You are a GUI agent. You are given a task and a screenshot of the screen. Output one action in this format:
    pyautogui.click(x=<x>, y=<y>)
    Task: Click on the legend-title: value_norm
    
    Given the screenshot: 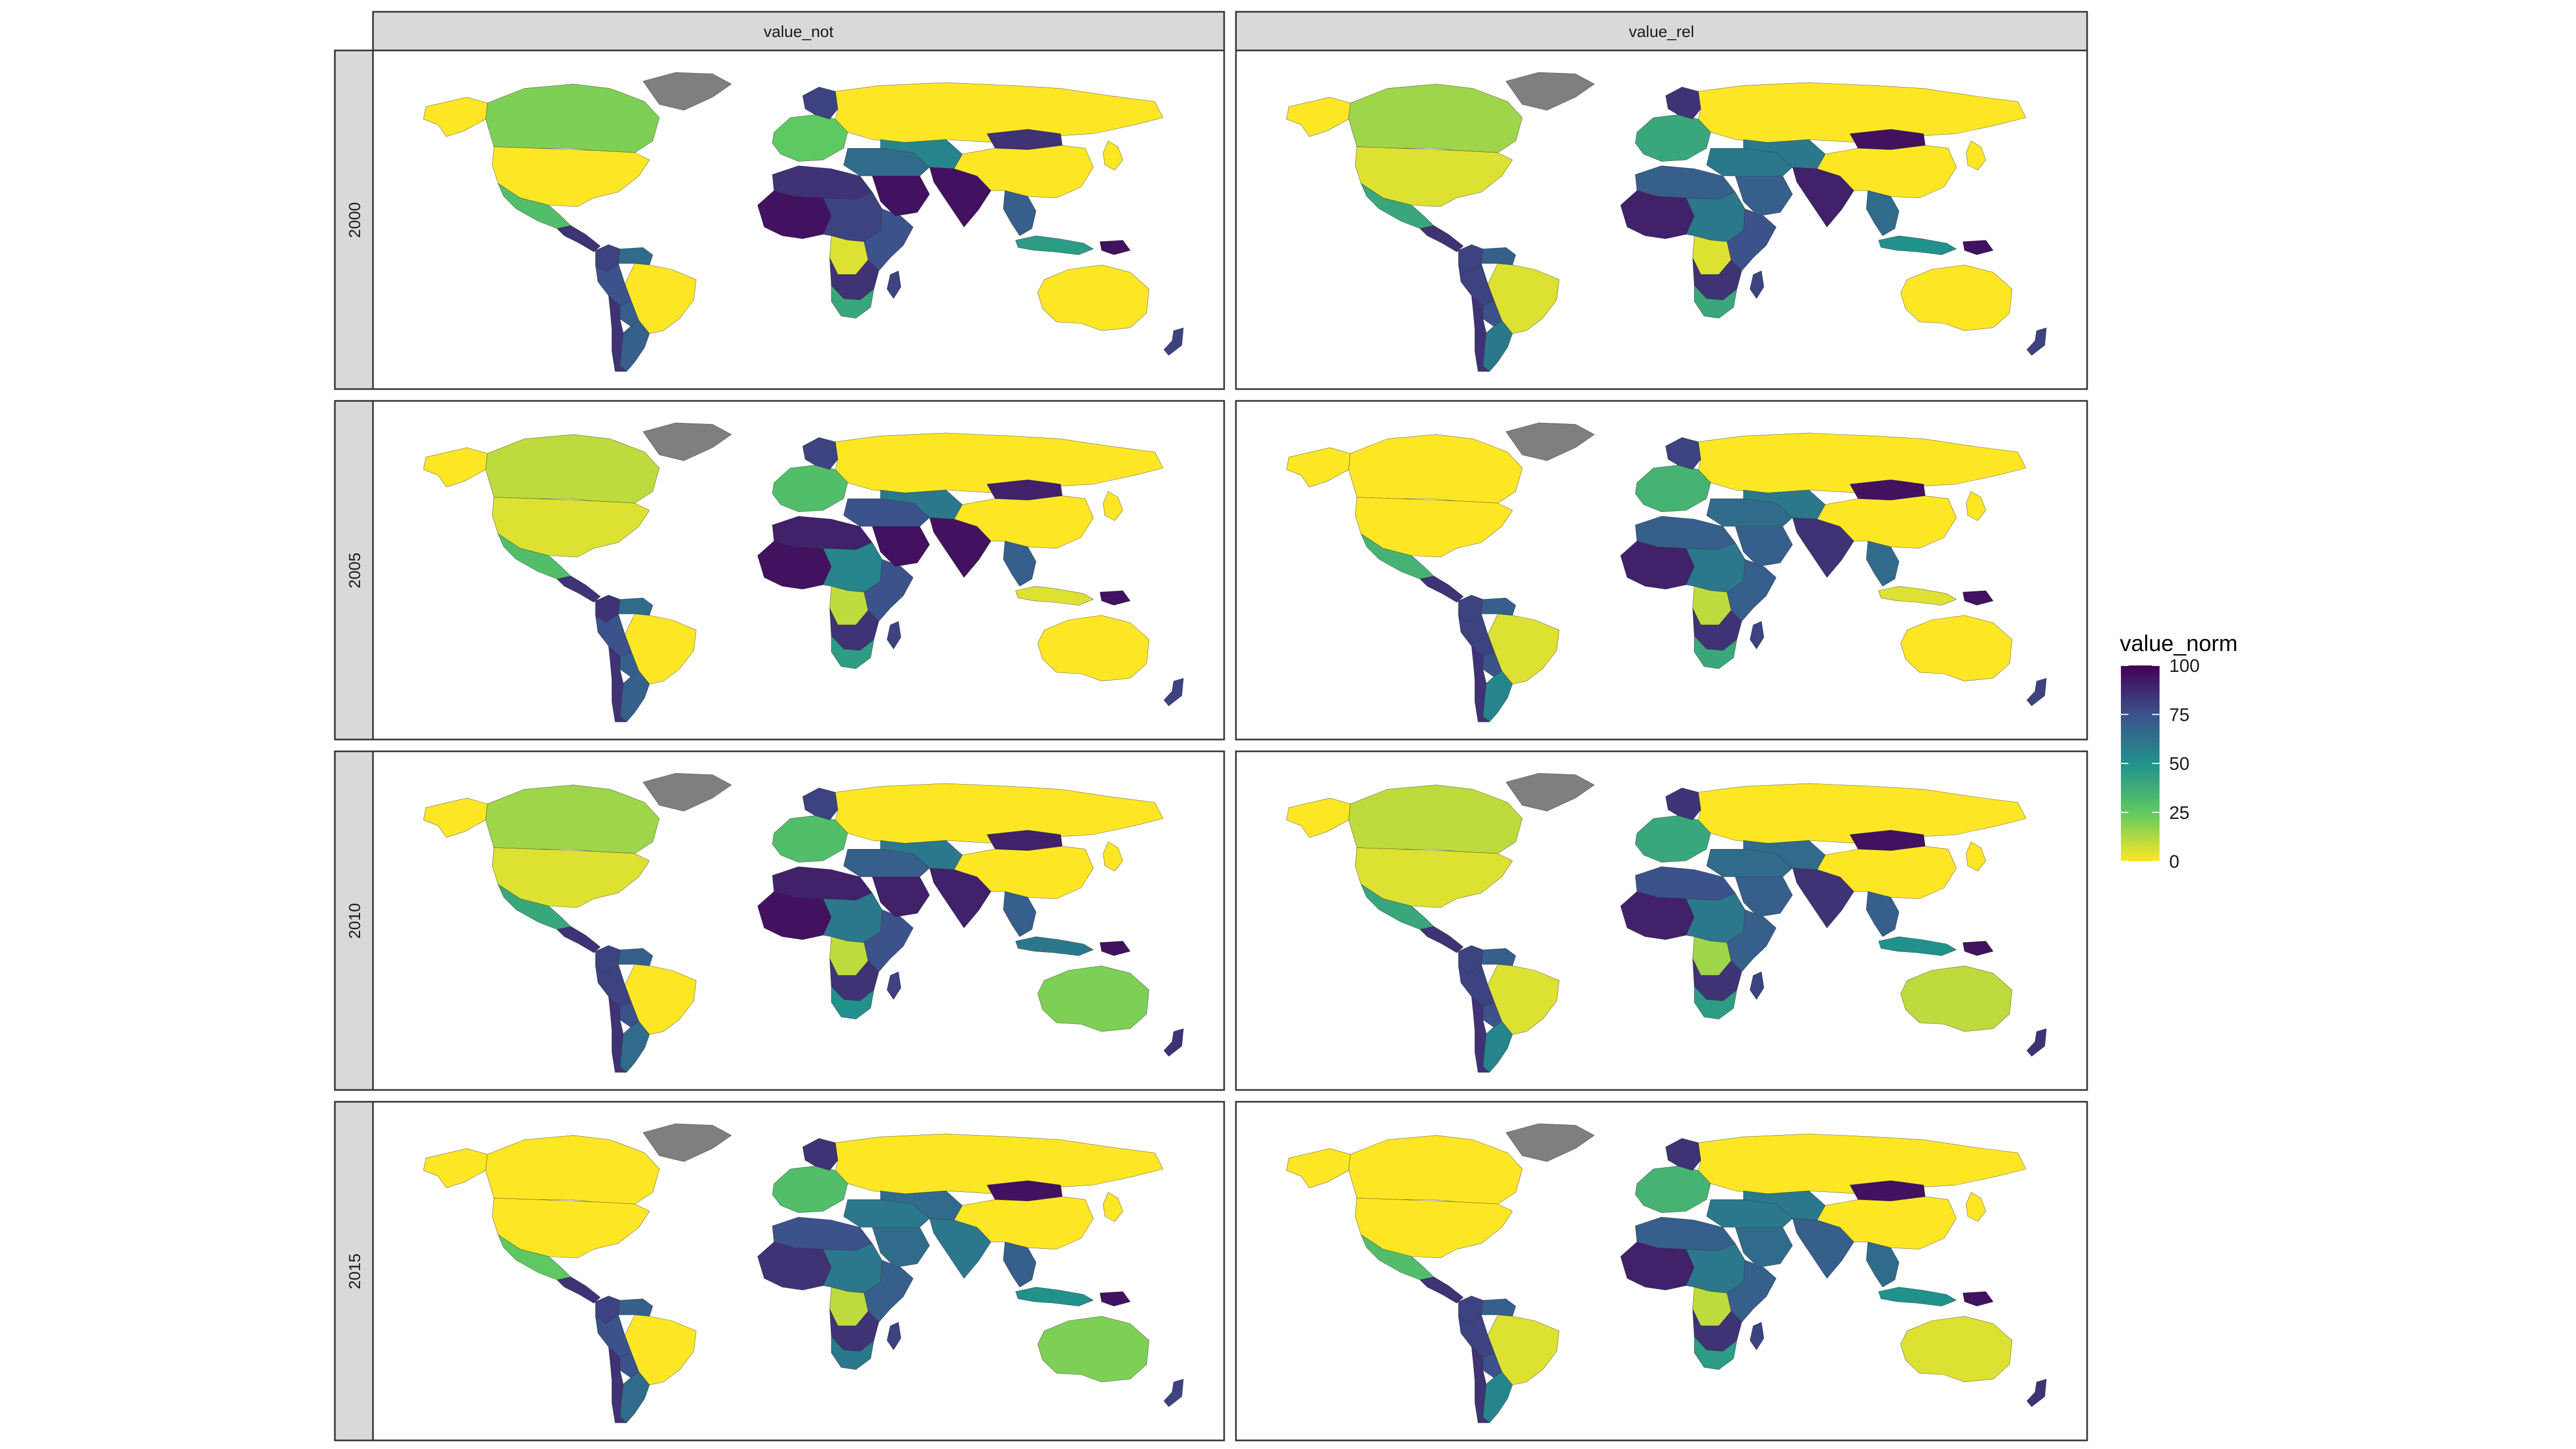 What is the action you would take?
    pyautogui.click(x=2178, y=643)
    